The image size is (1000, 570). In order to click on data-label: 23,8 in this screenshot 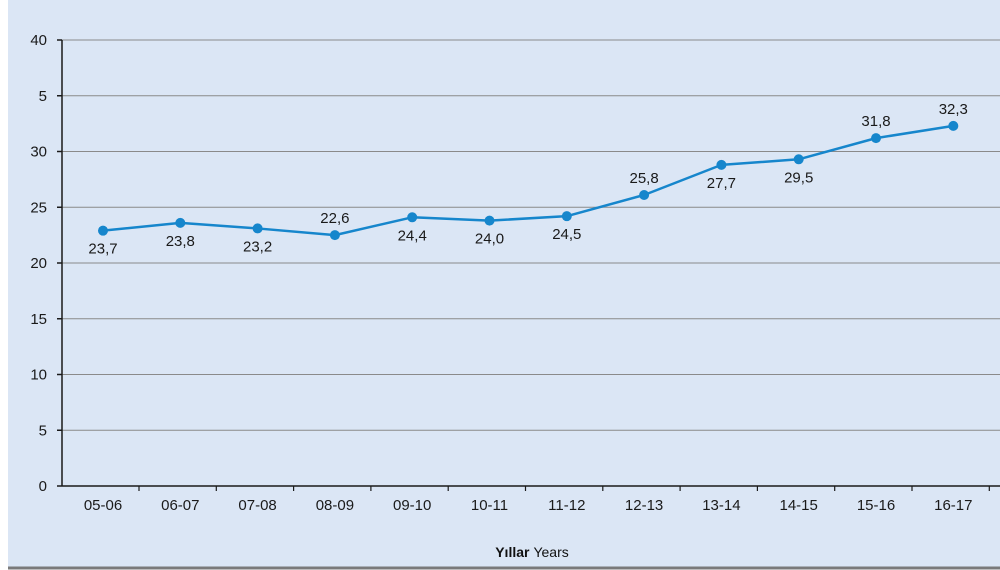, I will do `click(180, 241)`.